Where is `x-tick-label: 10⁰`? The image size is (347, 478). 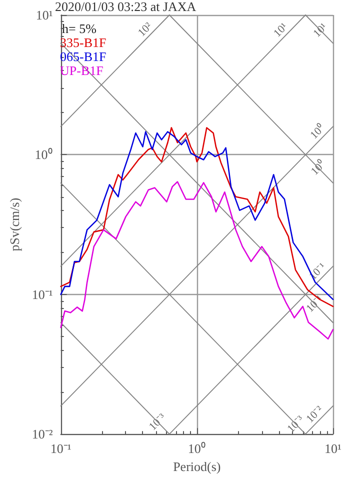
x-tick-label: 10⁰ is located at coordinates (197, 448).